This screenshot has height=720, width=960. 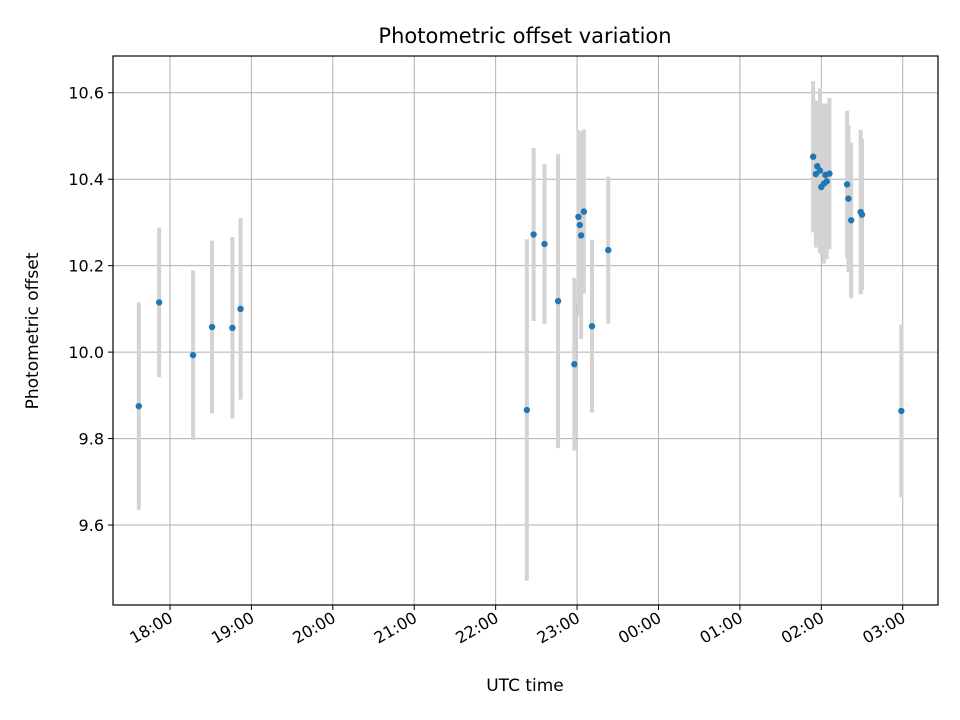 What do you see at coordinates (86, 93) in the screenshot?
I see `y-tick-label: 10.6` at bounding box center [86, 93].